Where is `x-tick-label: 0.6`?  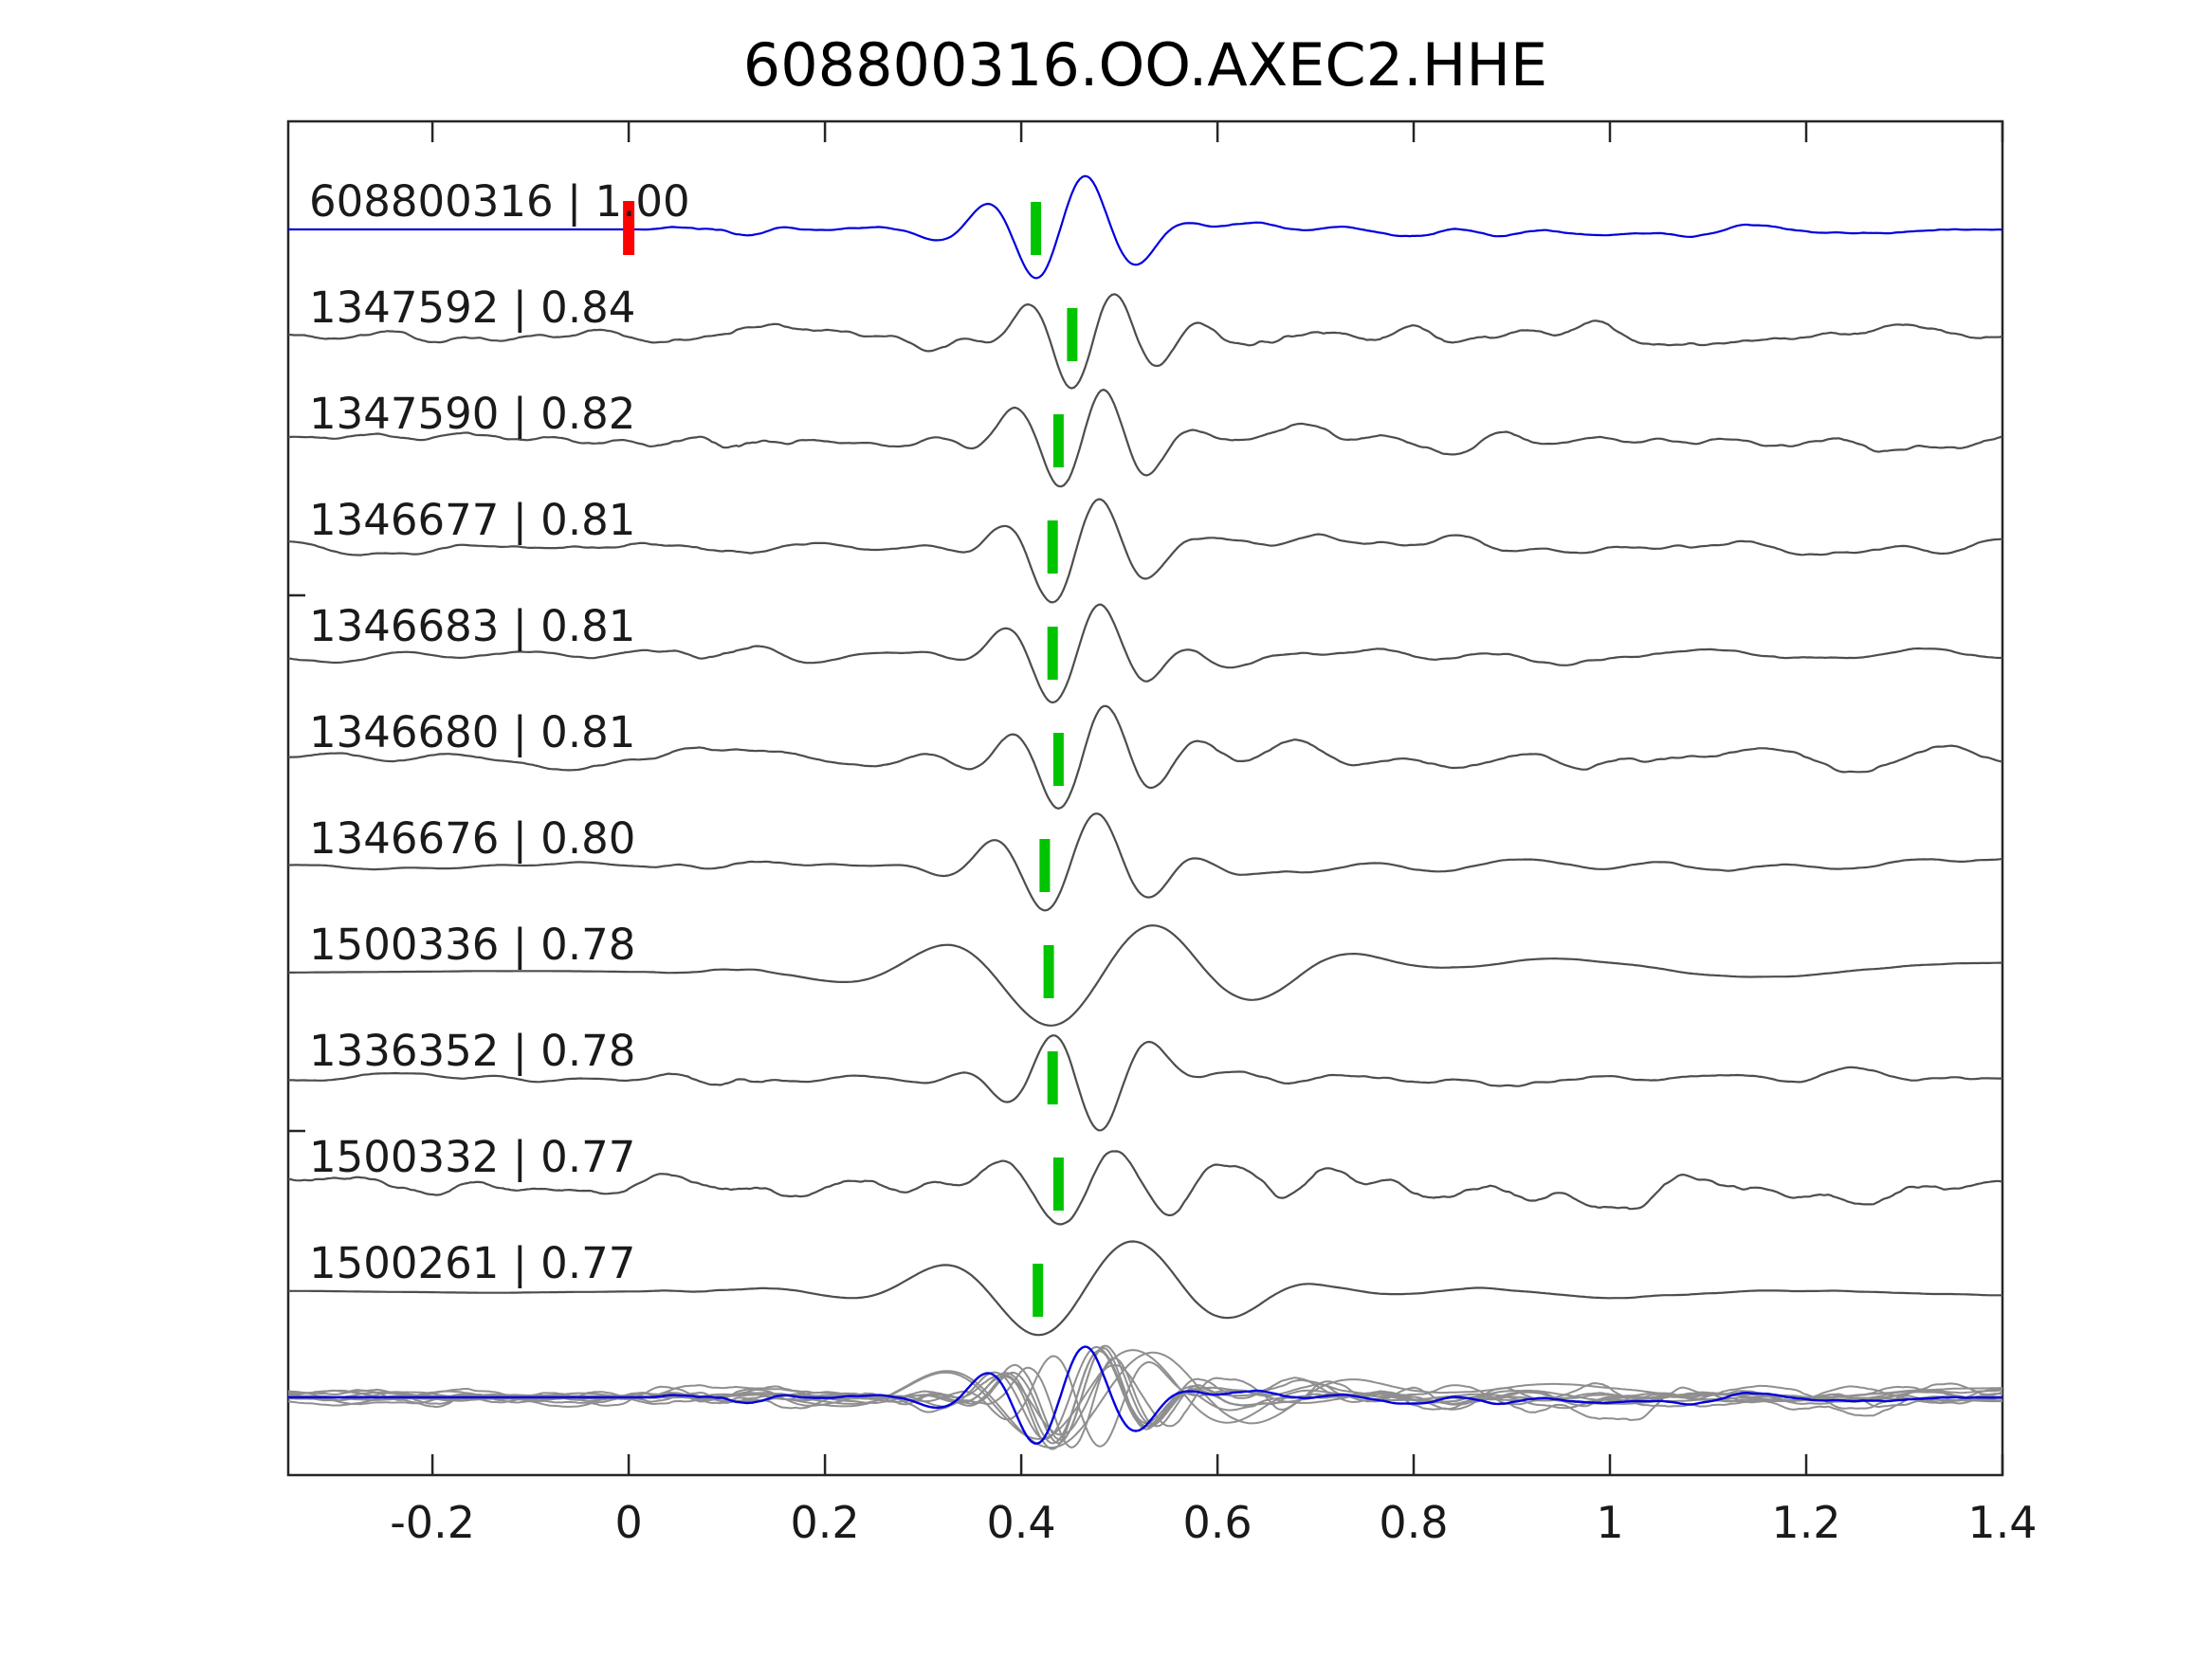
x-tick-label: 0.6 is located at coordinates (1217, 1522).